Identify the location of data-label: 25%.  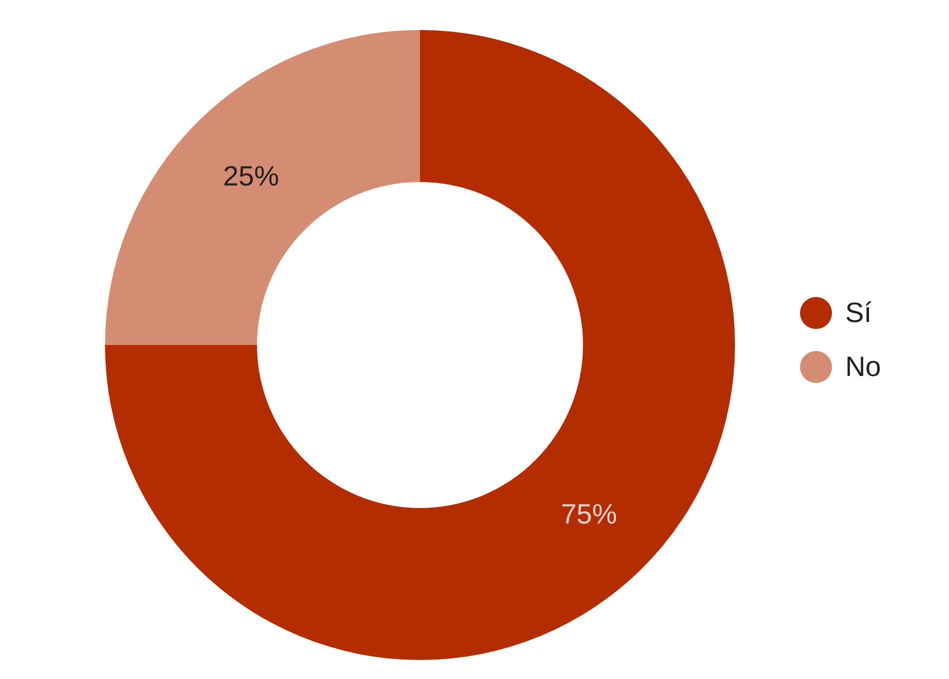
(251, 176).